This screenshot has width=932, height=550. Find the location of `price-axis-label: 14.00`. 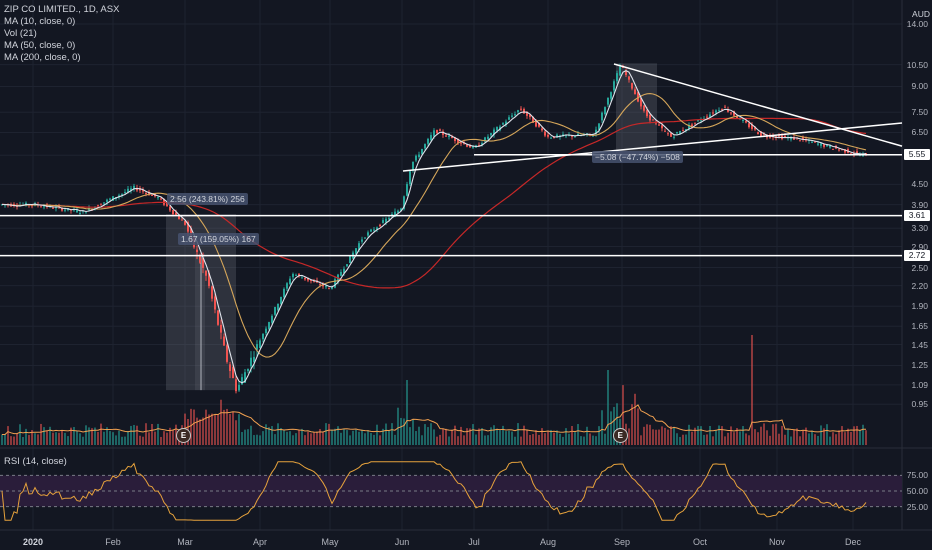

price-axis-label: 14.00 is located at coordinates (917, 24).